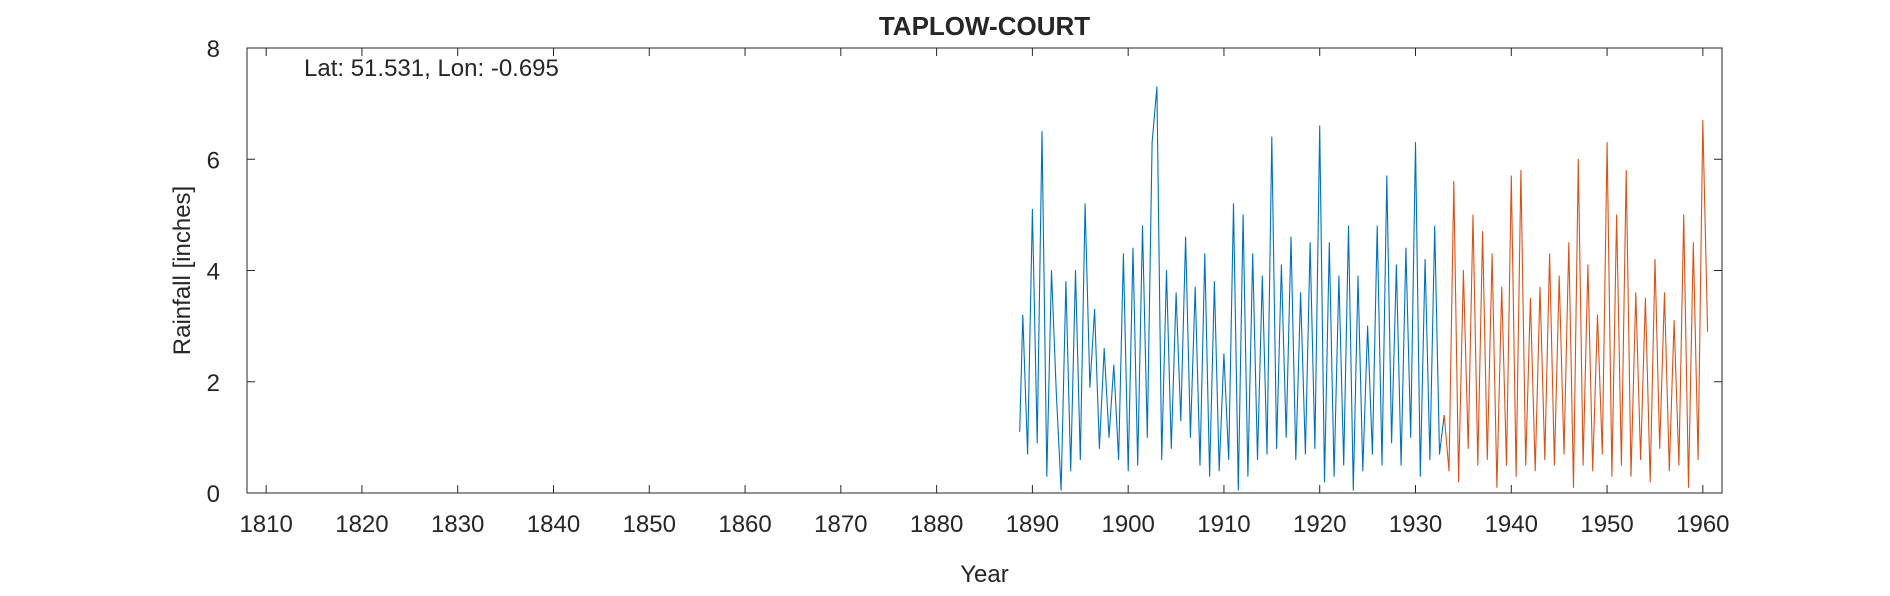 The height and width of the screenshot is (596, 1890). What do you see at coordinates (457, 524) in the screenshot?
I see `x-tick-label: 1830` at bounding box center [457, 524].